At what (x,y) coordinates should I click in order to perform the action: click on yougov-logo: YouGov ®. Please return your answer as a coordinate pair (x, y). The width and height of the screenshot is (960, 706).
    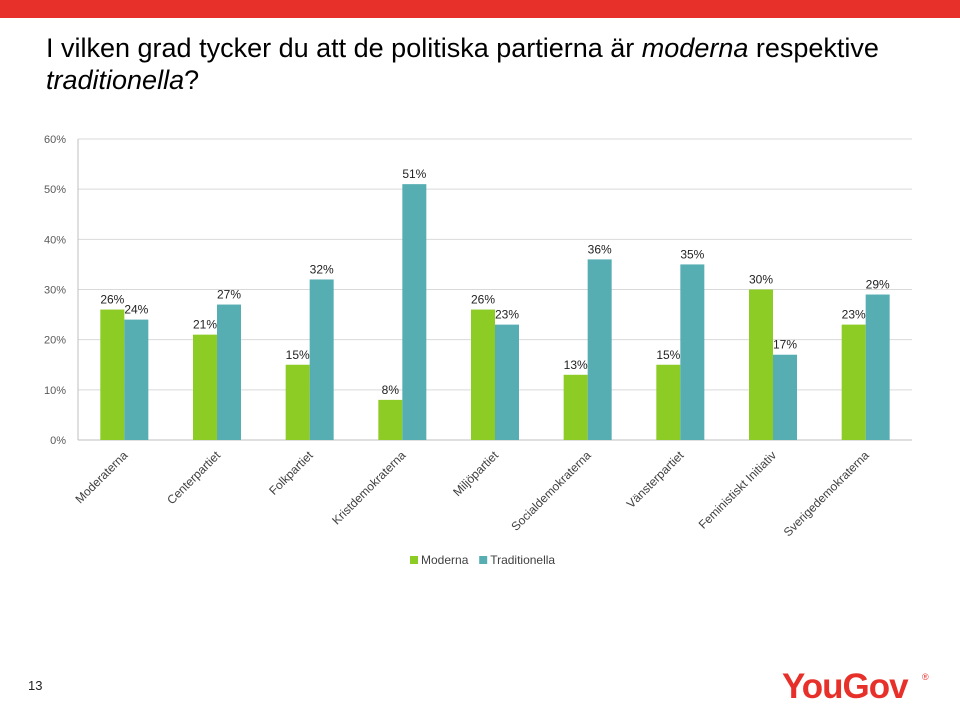
    Looking at the image, I should click on (855, 686).